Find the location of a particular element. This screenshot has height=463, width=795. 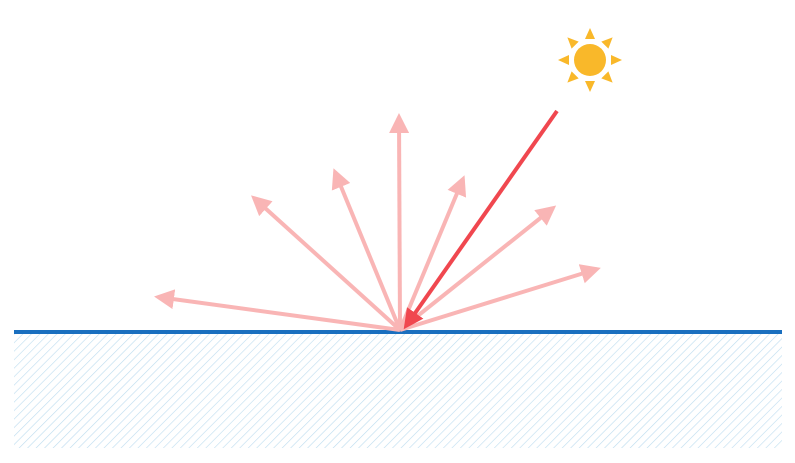

incident-ray is located at coordinates (481, 219).